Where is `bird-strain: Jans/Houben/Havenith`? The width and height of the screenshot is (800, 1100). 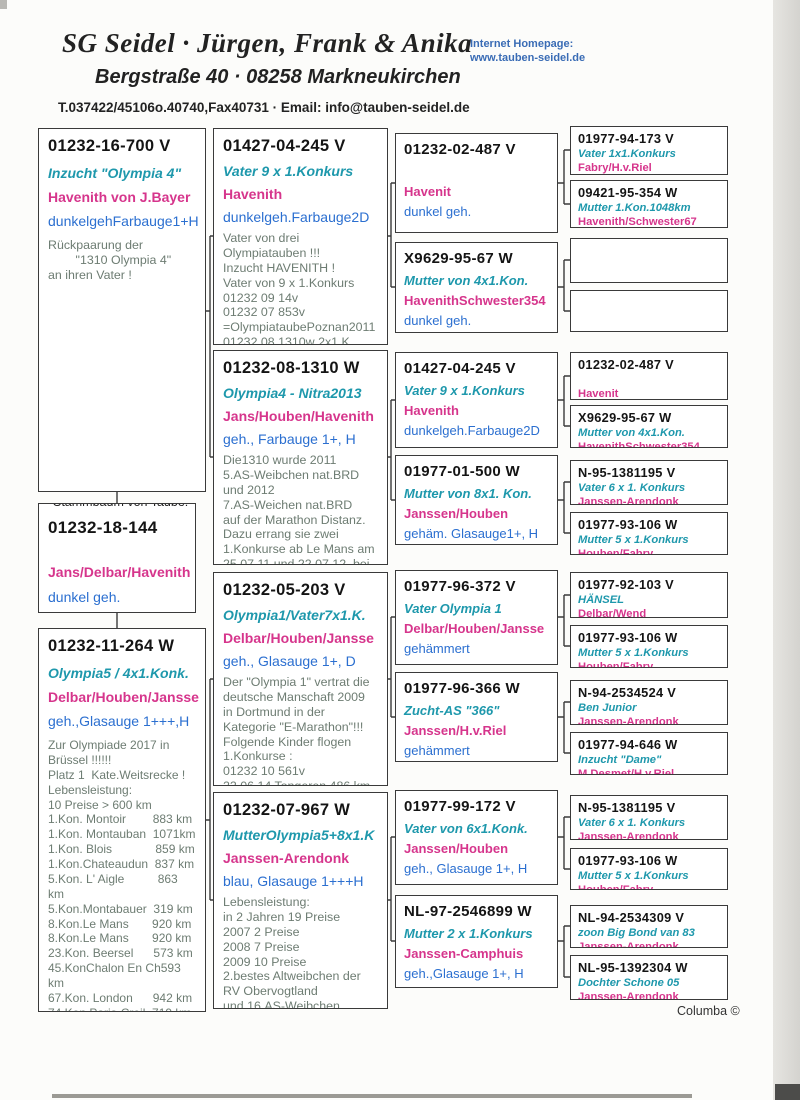
bird-strain: Jans/Houben/Havenith is located at coordinates (298, 416).